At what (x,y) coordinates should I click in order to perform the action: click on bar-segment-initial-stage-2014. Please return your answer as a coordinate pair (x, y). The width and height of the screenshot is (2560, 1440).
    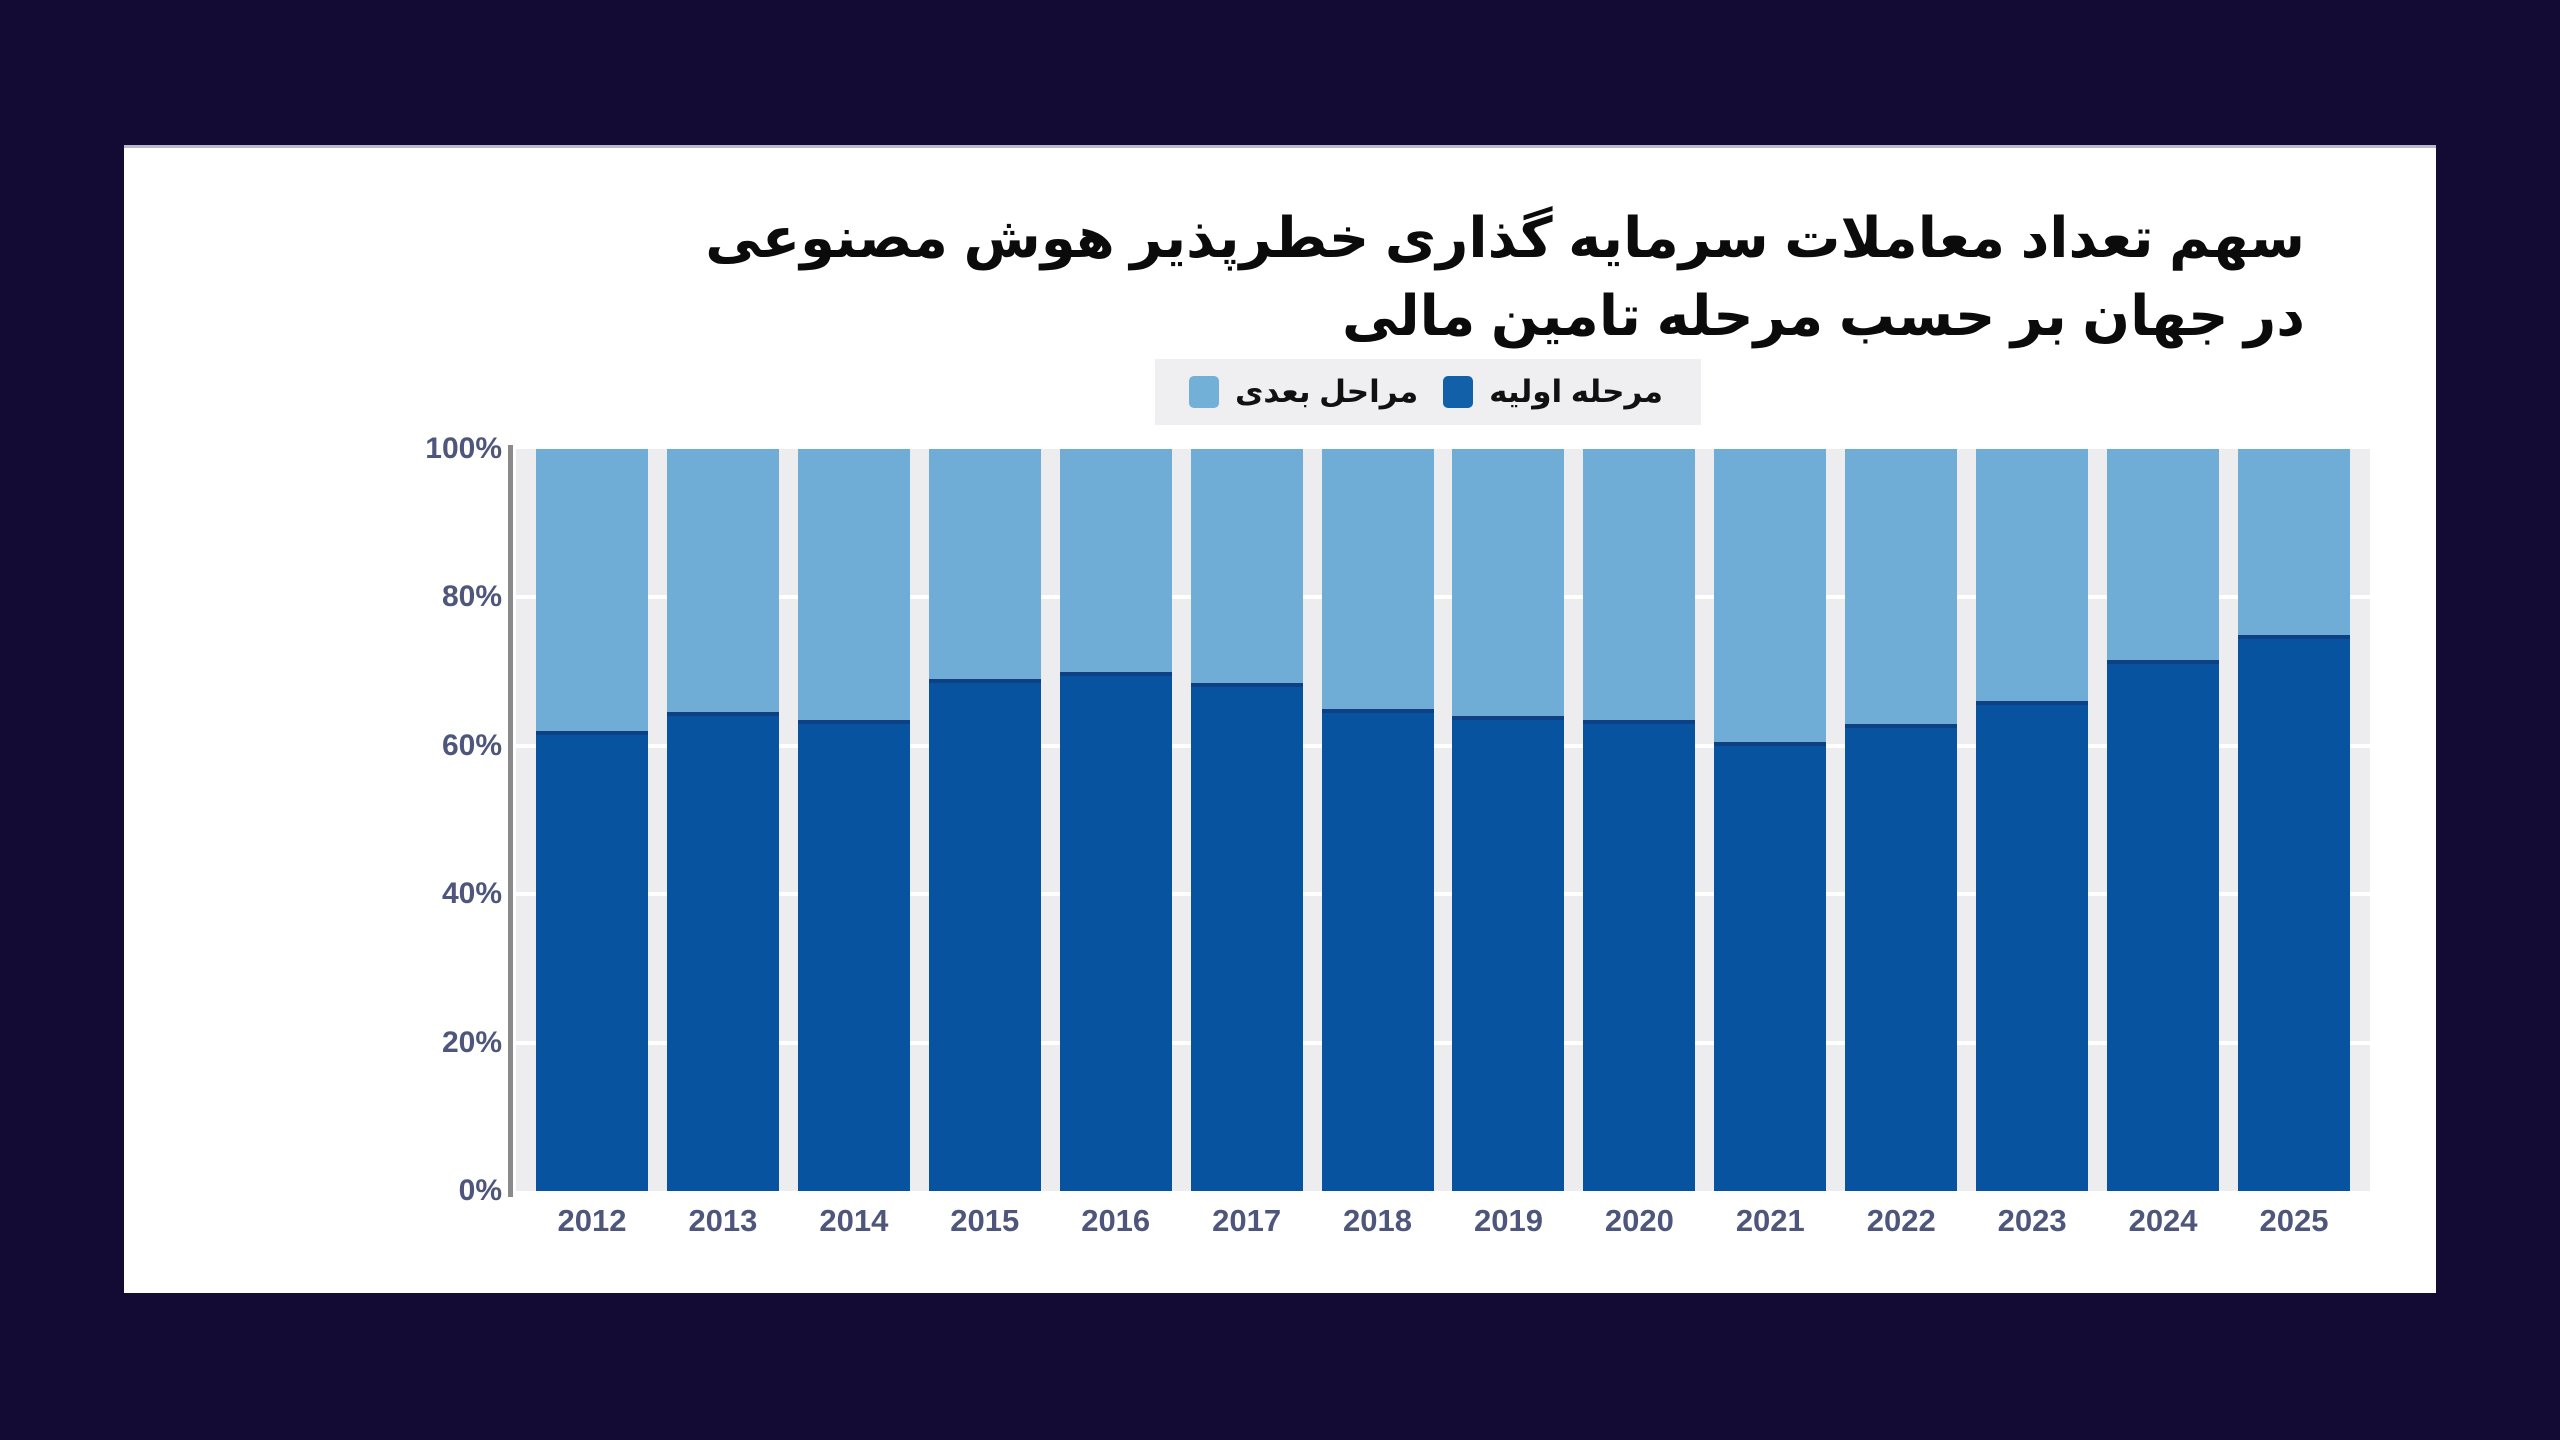
    Looking at the image, I should click on (853, 955).